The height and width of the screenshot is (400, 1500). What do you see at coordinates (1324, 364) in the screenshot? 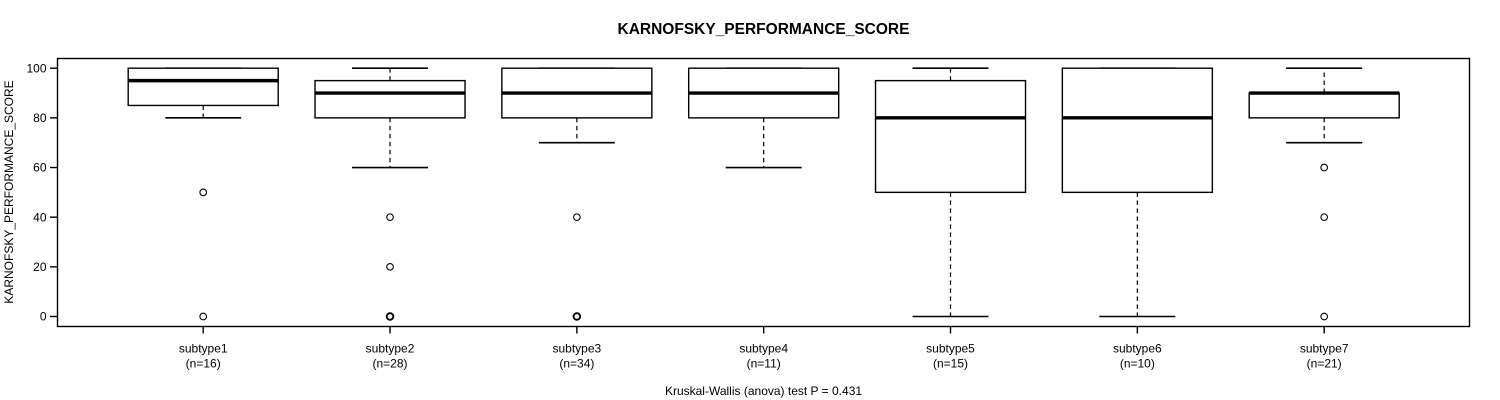
I see `group-sublabel: (n=21)` at bounding box center [1324, 364].